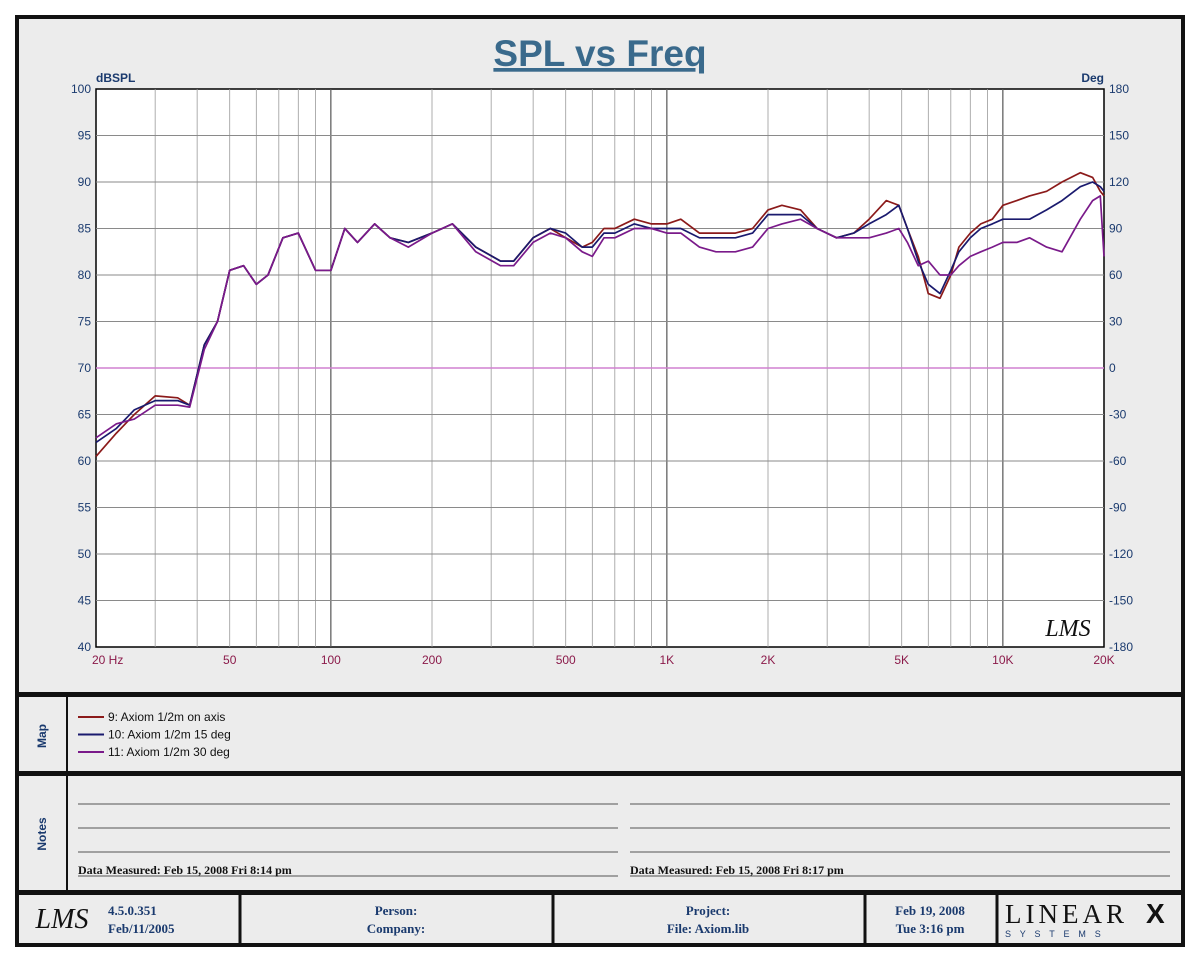 The height and width of the screenshot is (960, 1200). I want to click on report-date: Feb 19, 2008, so click(930, 910).